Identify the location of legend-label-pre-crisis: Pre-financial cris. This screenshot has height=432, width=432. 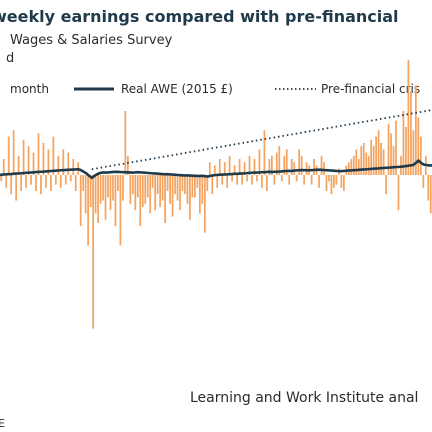
(370, 89).